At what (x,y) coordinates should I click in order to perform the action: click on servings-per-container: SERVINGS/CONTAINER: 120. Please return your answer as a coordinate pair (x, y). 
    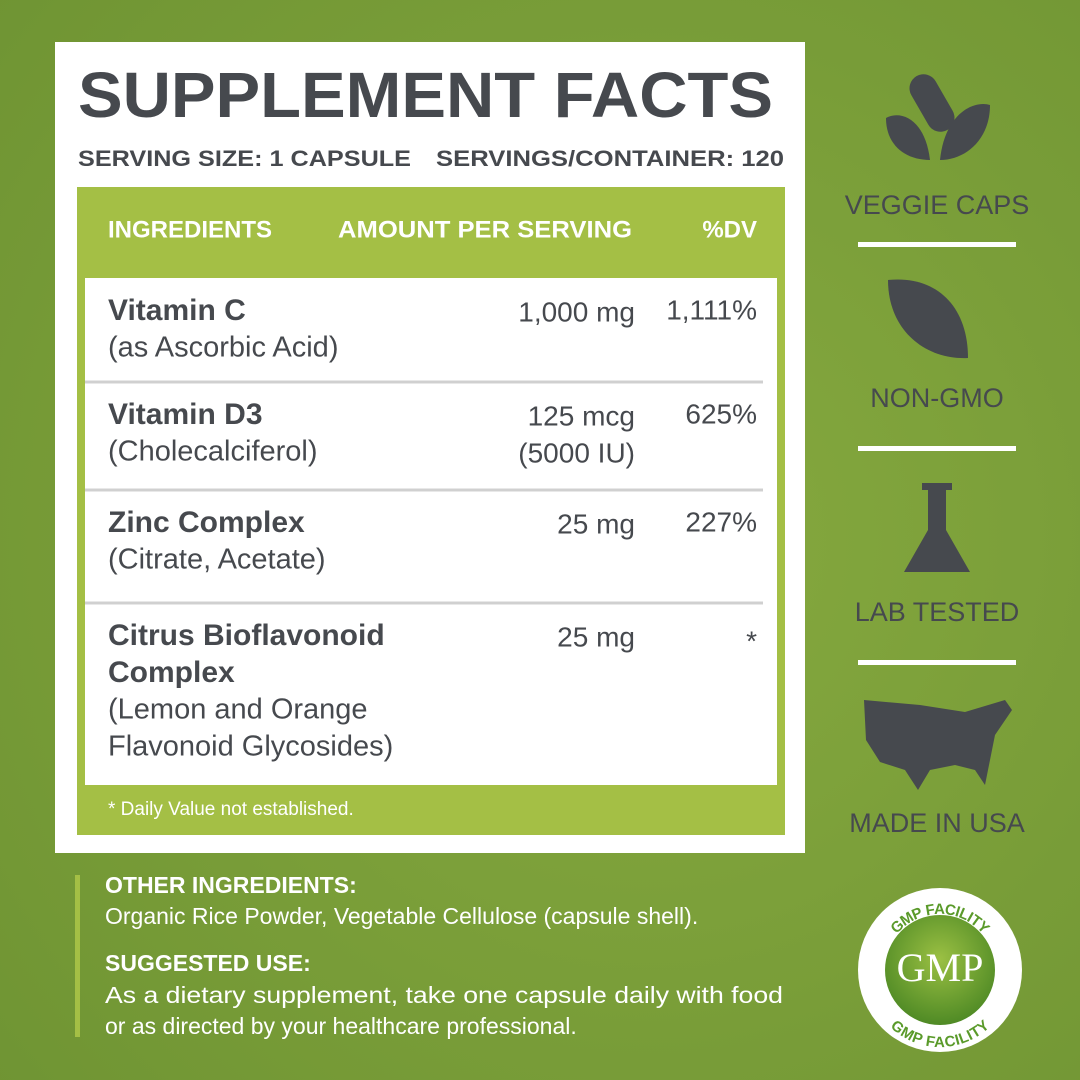
    Looking at the image, I should click on (610, 158).